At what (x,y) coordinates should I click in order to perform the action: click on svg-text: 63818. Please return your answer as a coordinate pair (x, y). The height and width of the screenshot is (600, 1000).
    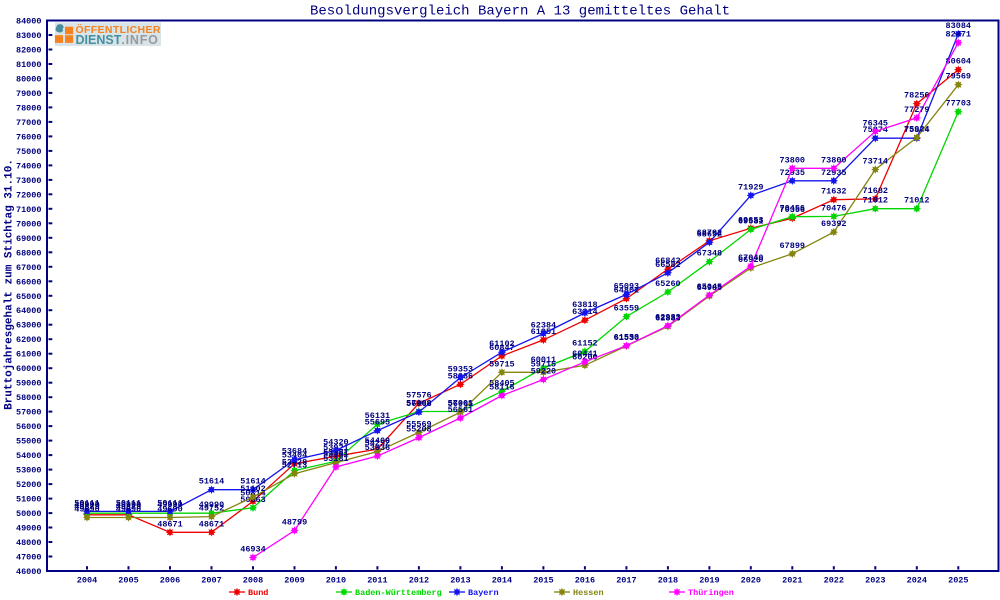
    Looking at the image, I should click on (585, 305).